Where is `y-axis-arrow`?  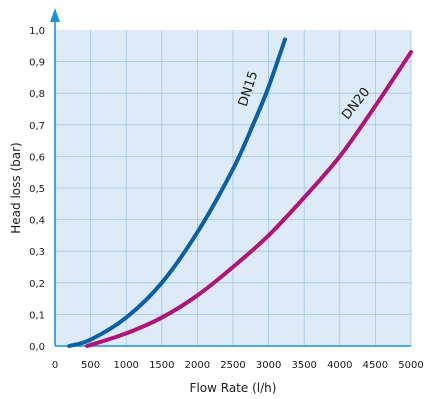
y-axis-arrow is located at coordinates (55, 15).